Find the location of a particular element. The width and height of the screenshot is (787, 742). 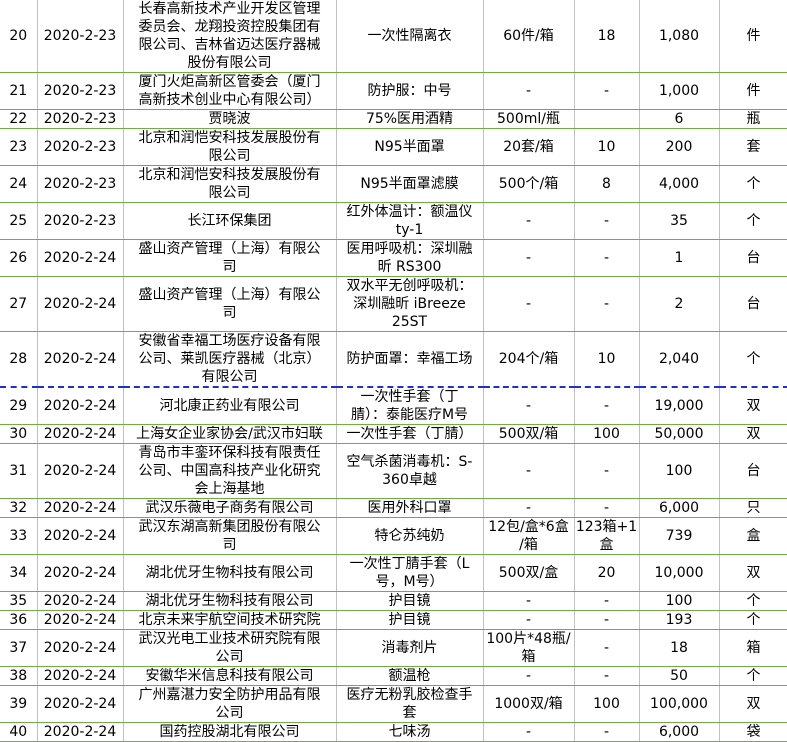

donor-cell: 安徽华米信息科技有限公司 is located at coordinates (229, 676).